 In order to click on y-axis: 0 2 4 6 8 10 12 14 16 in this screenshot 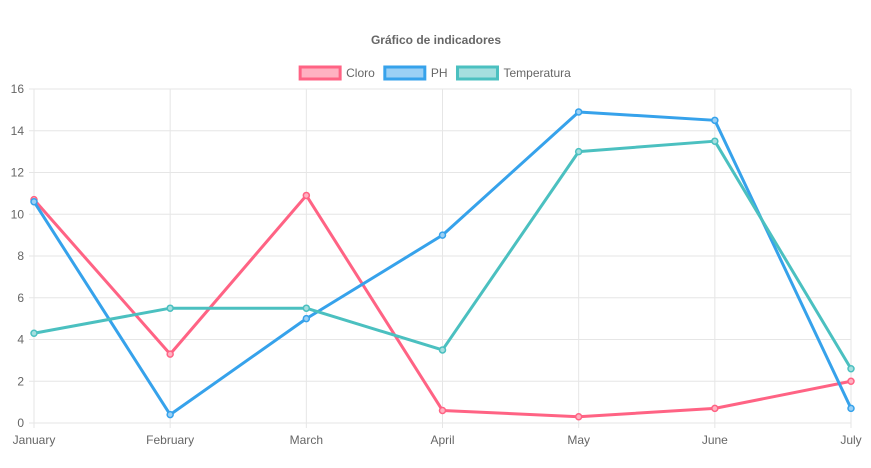, I will do `click(18, 256)`.